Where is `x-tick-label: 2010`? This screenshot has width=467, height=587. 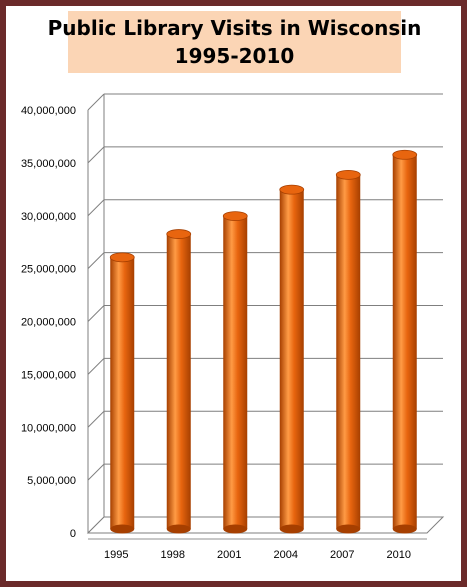
x-tick-label: 2010 is located at coordinates (399, 555).